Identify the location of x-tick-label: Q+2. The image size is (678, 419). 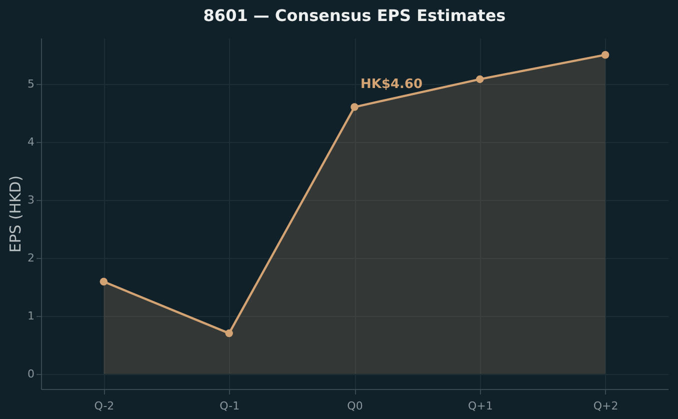
(605, 406).